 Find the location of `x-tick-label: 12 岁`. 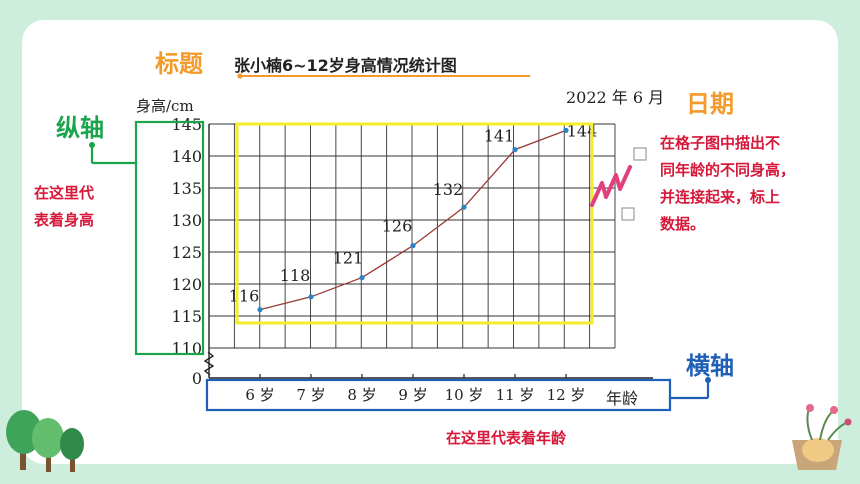

x-tick-label: 12 岁 is located at coordinates (566, 395).